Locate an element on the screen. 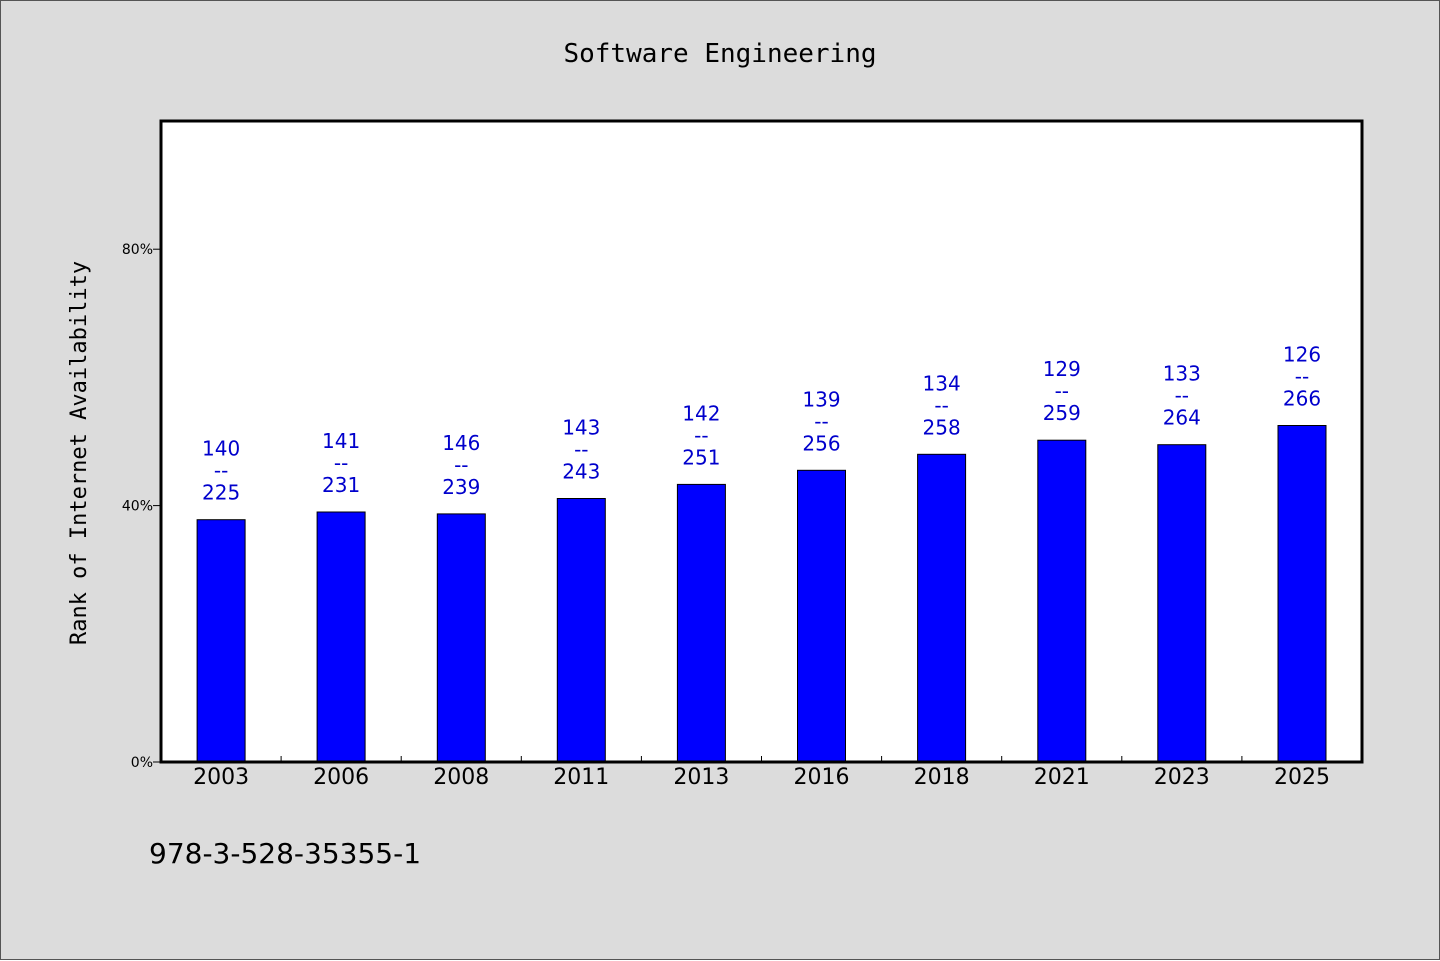  x-tick-label-2008: 2008 is located at coordinates (461, 777).